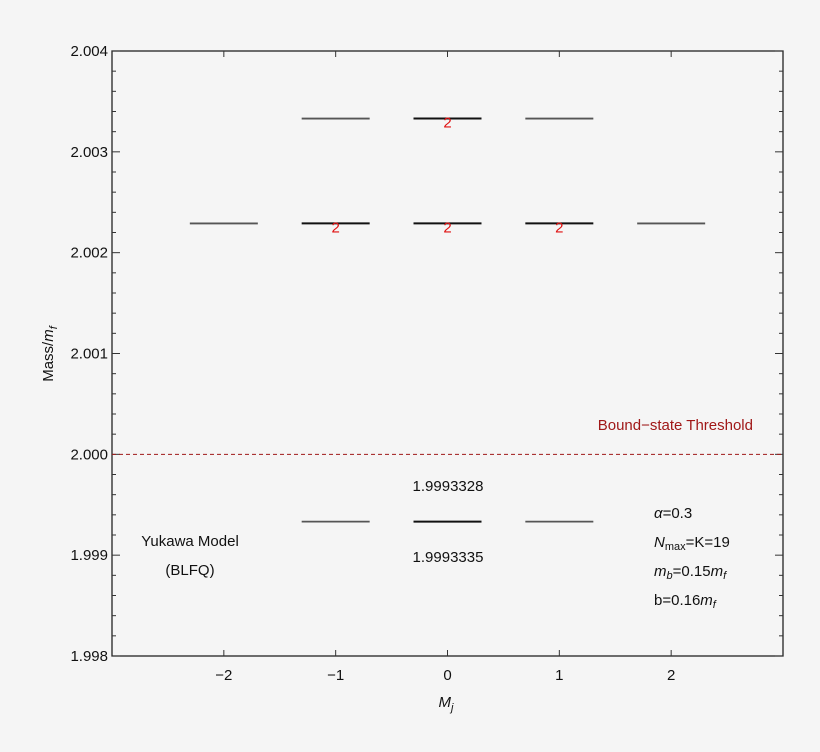 The image size is (820, 752). What do you see at coordinates (89, 253) in the screenshot?
I see `y-tick-label: 2.002` at bounding box center [89, 253].